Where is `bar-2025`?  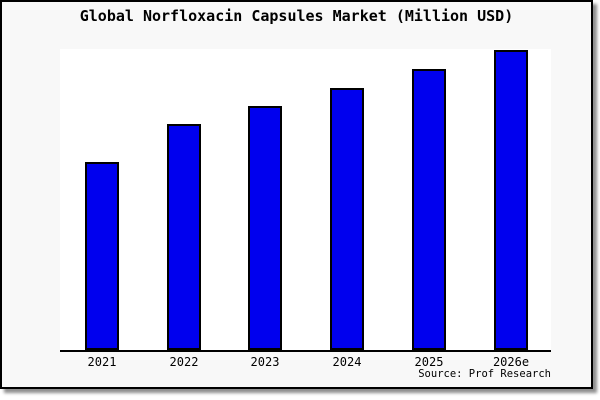
bar-2025 is located at coordinates (429, 209).